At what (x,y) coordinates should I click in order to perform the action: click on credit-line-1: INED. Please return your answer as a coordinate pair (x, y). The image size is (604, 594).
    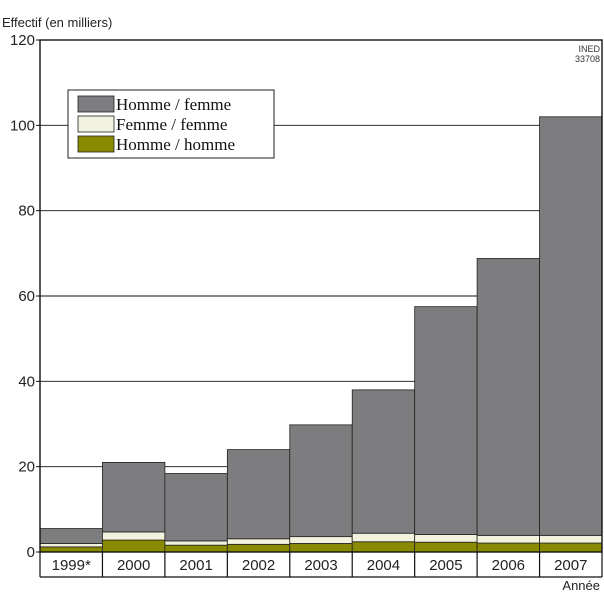
    Looking at the image, I should click on (589, 49).